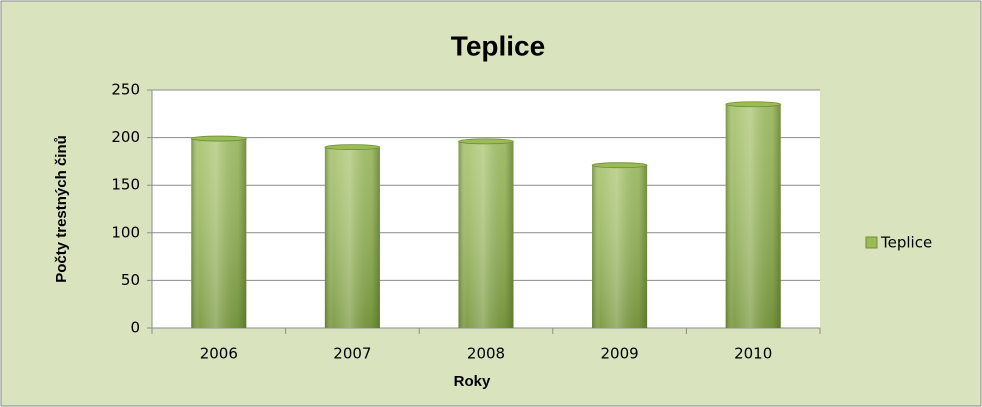 Image resolution: width=982 pixels, height=407 pixels. Describe the element at coordinates (125, 137) in the screenshot. I see `y-tick-label: 200` at that location.